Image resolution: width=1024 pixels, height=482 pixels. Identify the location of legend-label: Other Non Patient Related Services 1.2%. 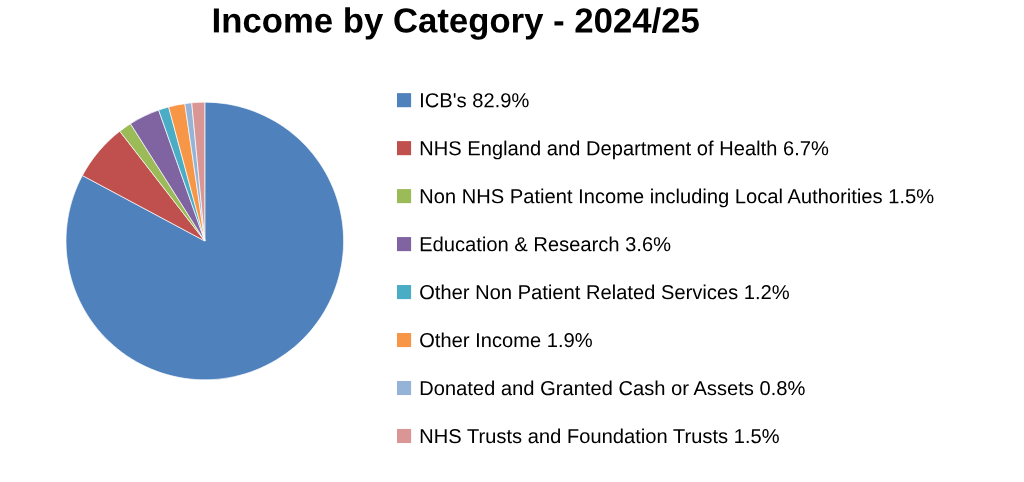
(604, 292).